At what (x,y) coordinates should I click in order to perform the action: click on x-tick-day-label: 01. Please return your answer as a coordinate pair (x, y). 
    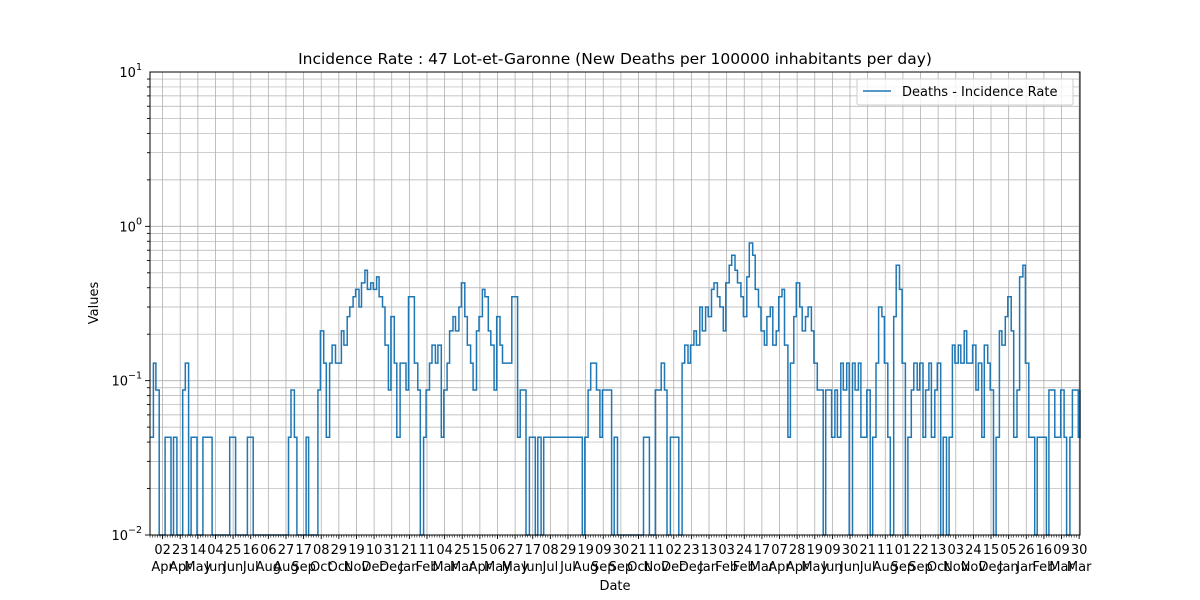
    Looking at the image, I should click on (903, 550).